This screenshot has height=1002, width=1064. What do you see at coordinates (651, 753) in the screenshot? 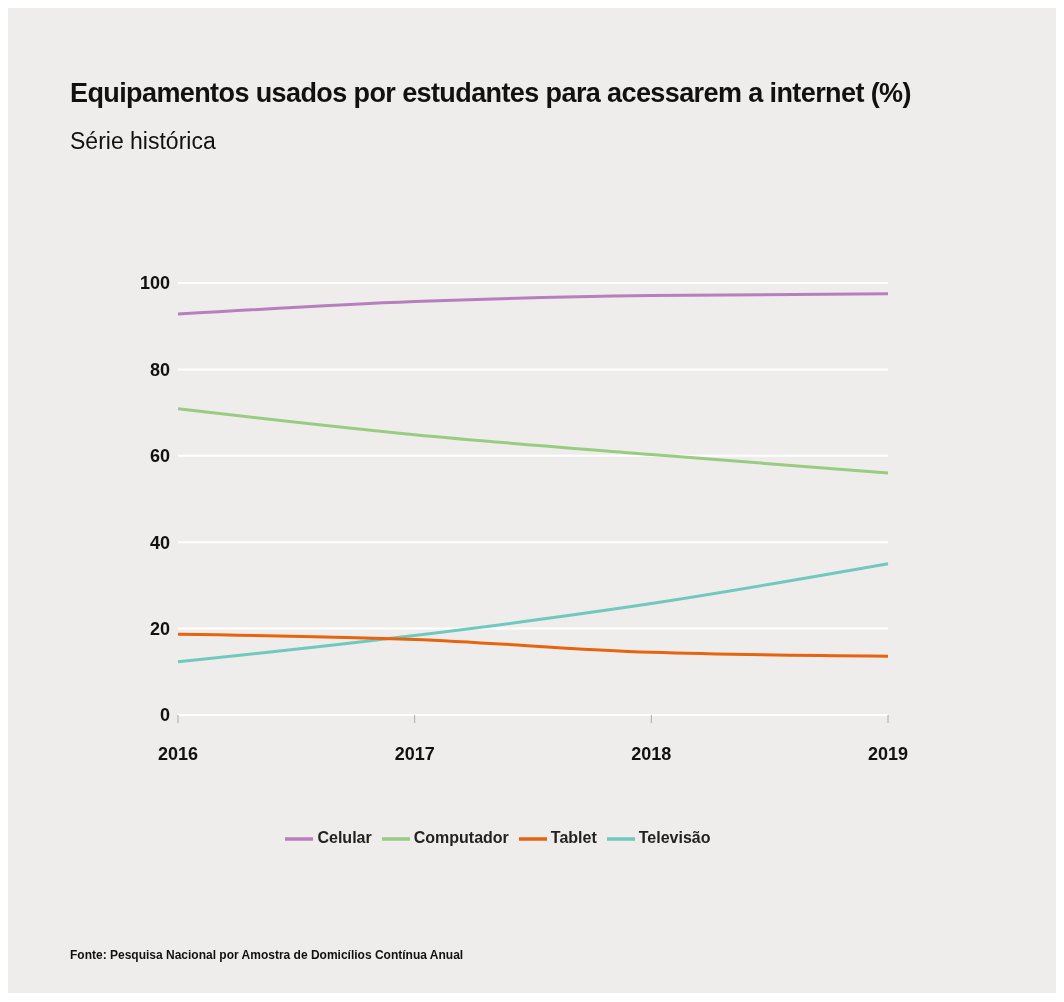
I see `x-tick-label: 2018` at bounding box center [651, 753].